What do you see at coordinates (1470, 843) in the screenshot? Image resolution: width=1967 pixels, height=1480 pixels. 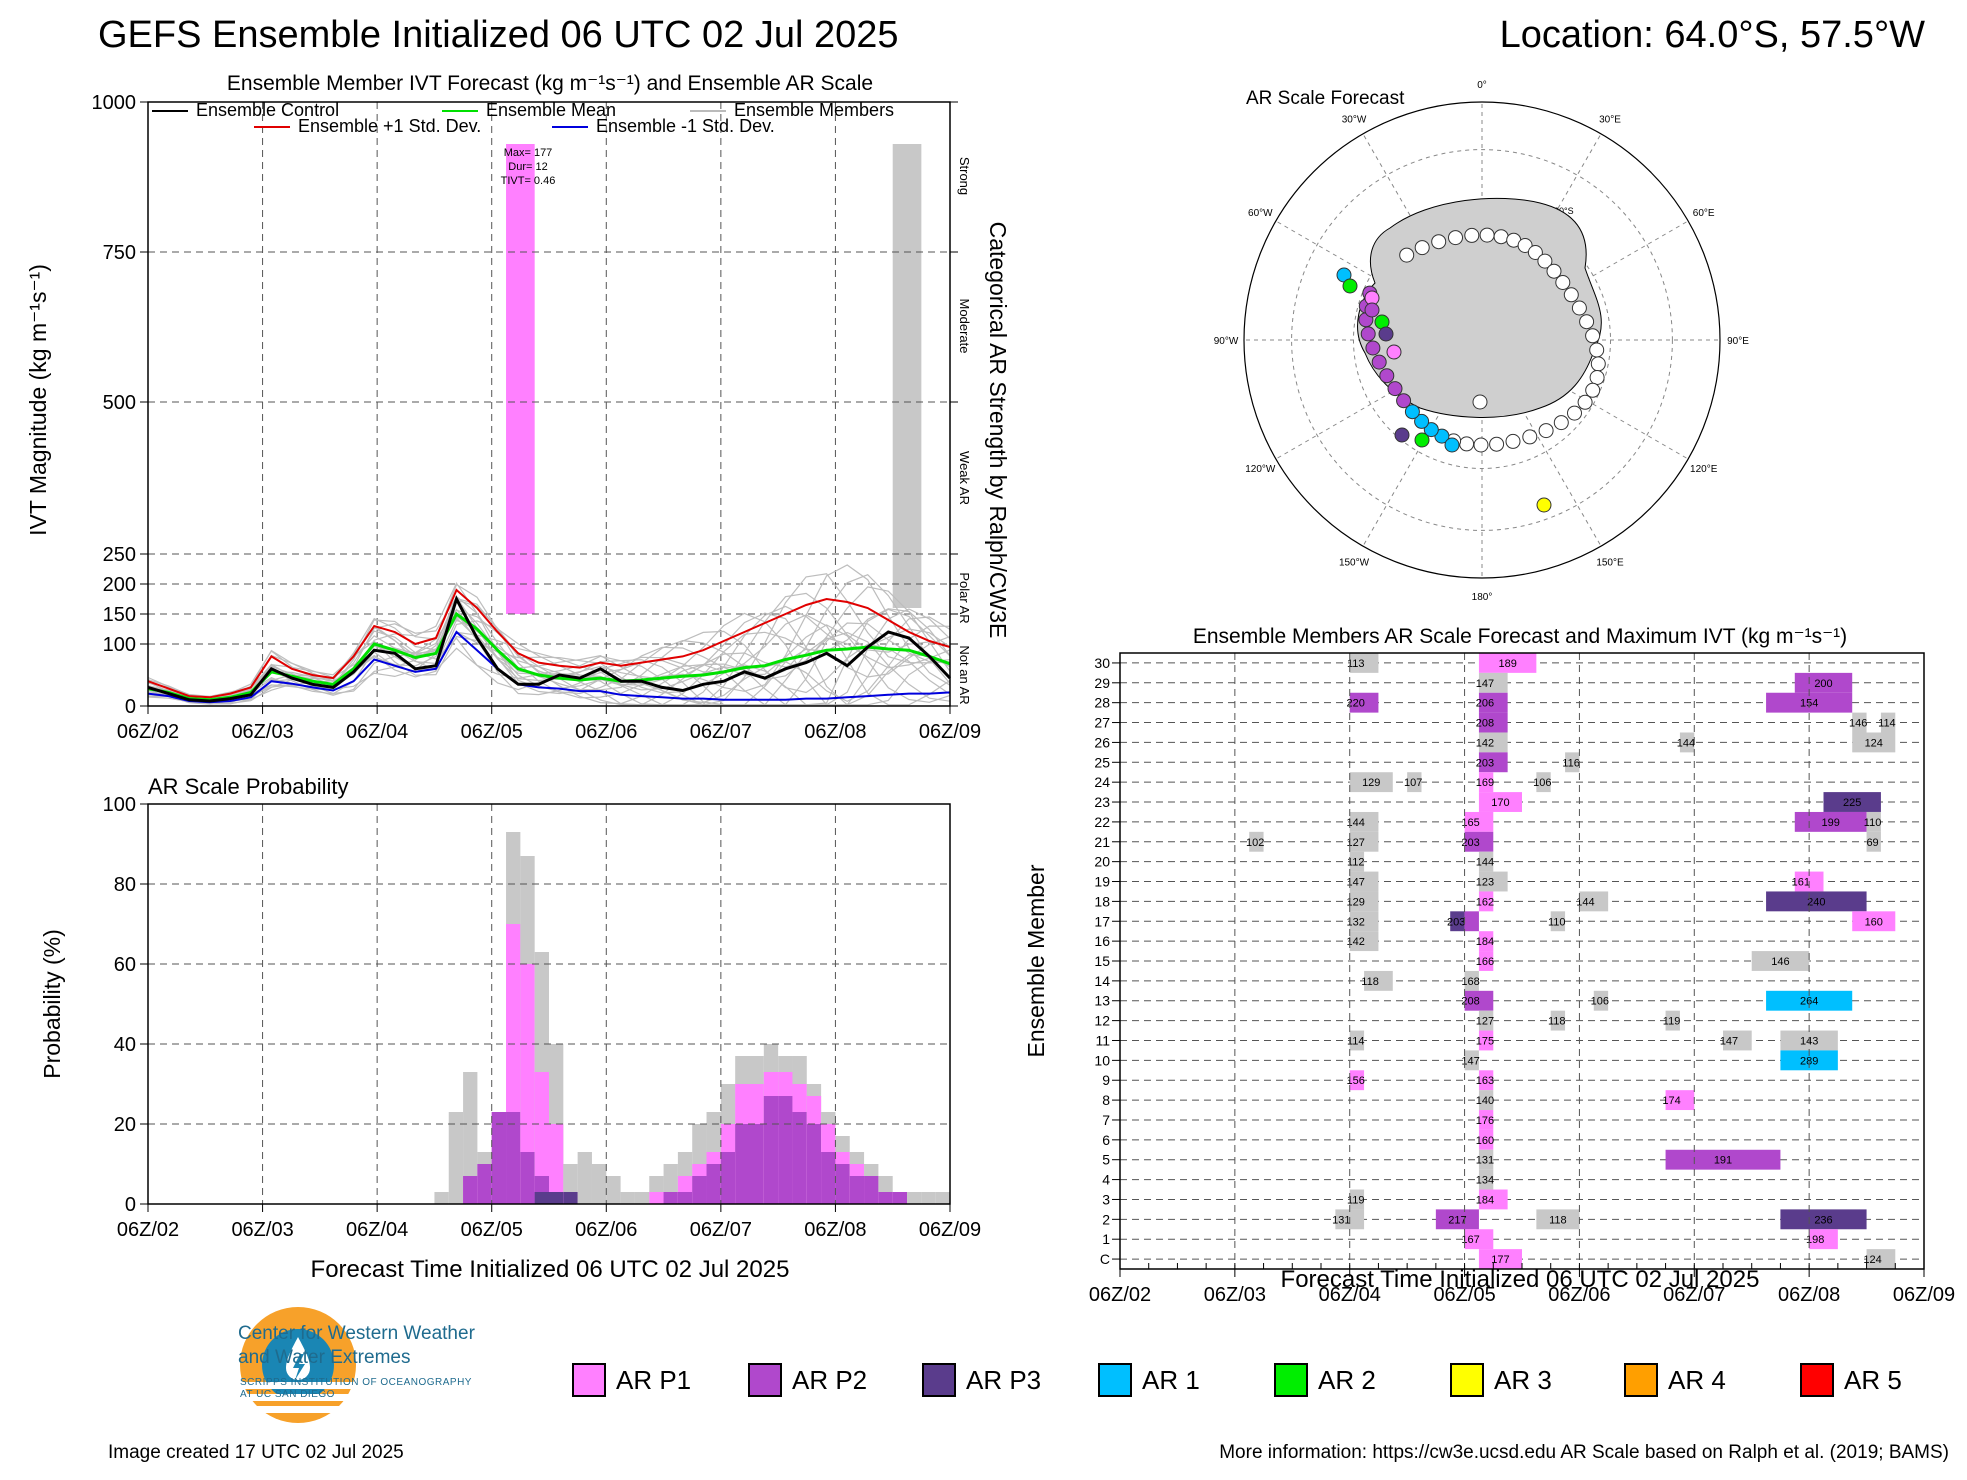 I see `member-event-value: 203` at bounding box center [1470, 843].